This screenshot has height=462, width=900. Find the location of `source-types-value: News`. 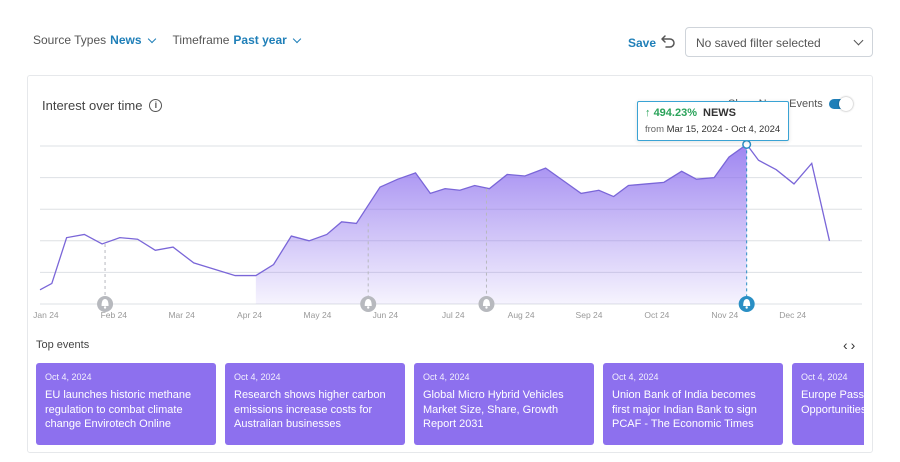

source-types-value: News is located at coordinates (126, 40).